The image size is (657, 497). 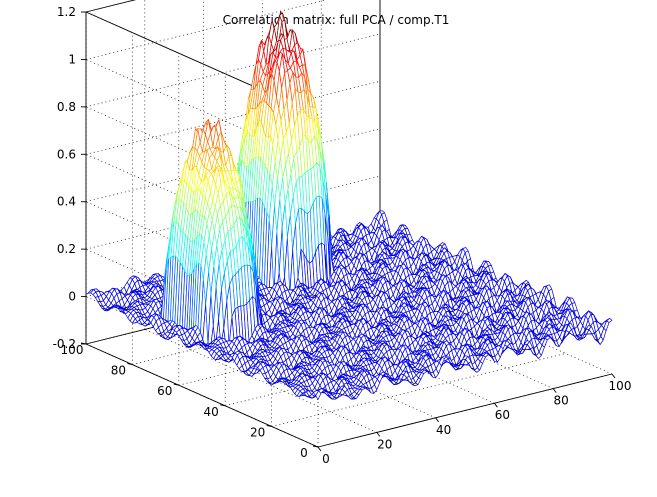 I want to click on x-axis-line, so click(x=465, y=410).